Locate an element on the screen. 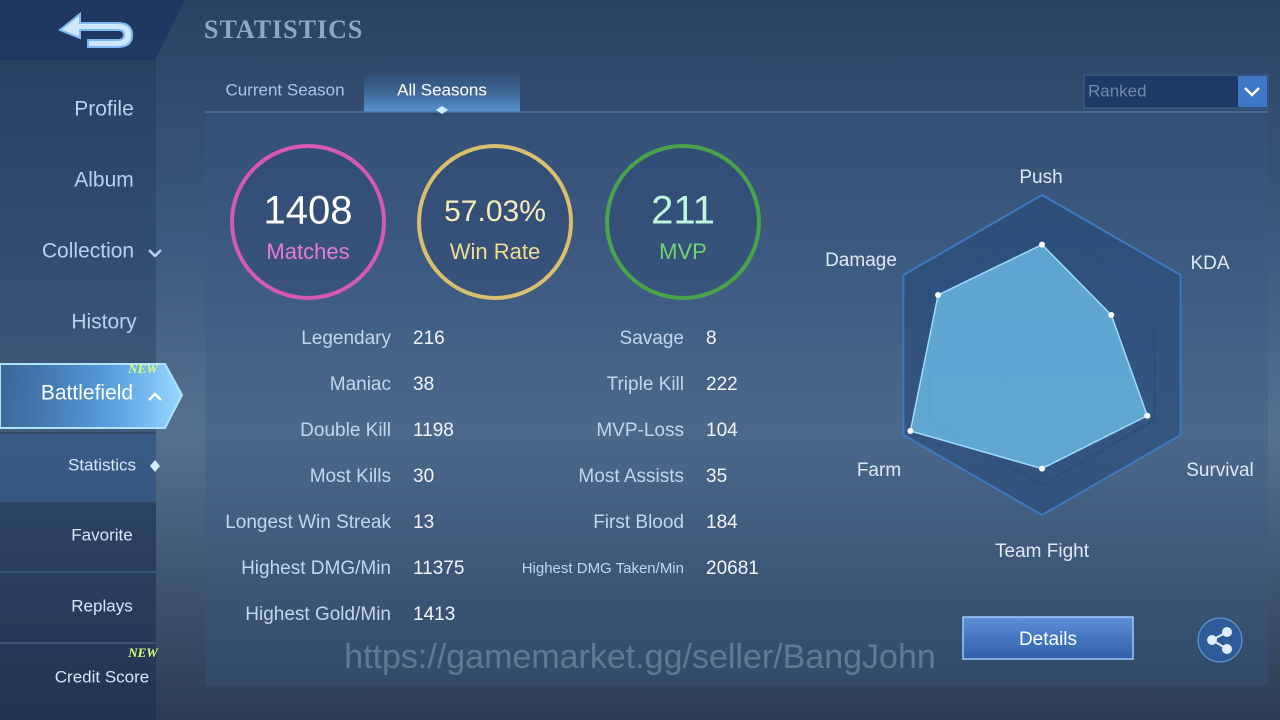 This screenshot has height=720, width=1280. submenu-item: Statistics is located at coordinates (102, 464).